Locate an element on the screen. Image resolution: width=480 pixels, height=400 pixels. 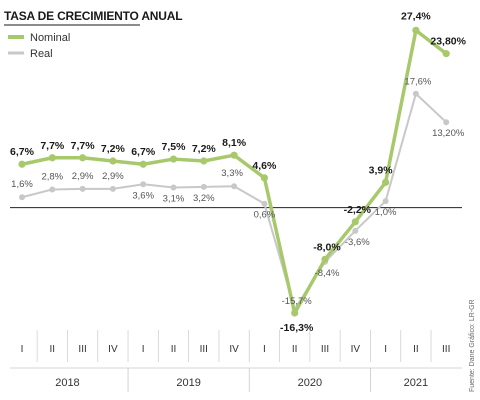
source-note: Fuente: Dane Gráfico: LR-GR is located at coordinates (472, 345).